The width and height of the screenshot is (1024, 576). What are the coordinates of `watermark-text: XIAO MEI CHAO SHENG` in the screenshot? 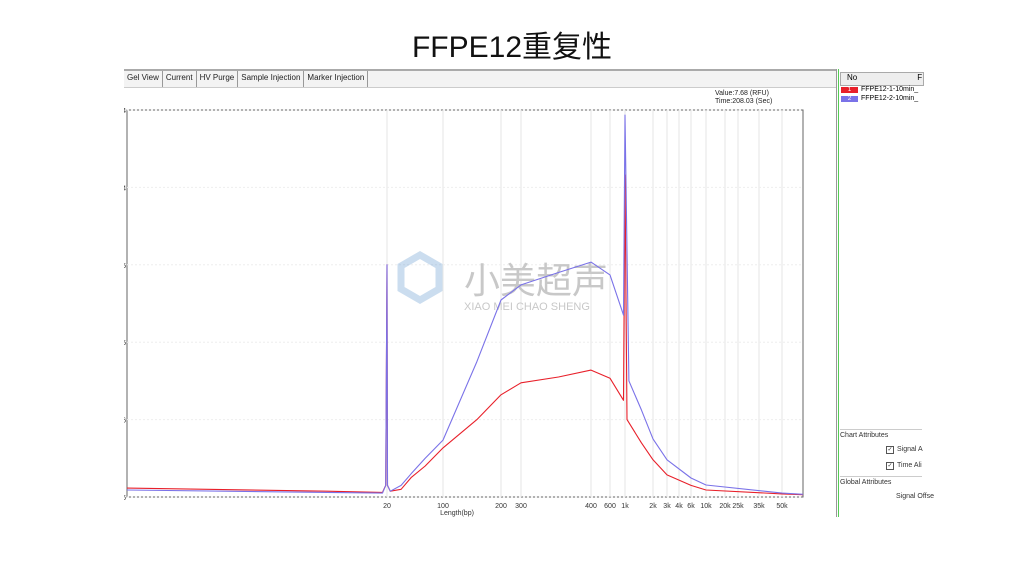 It's located at (527, 307).